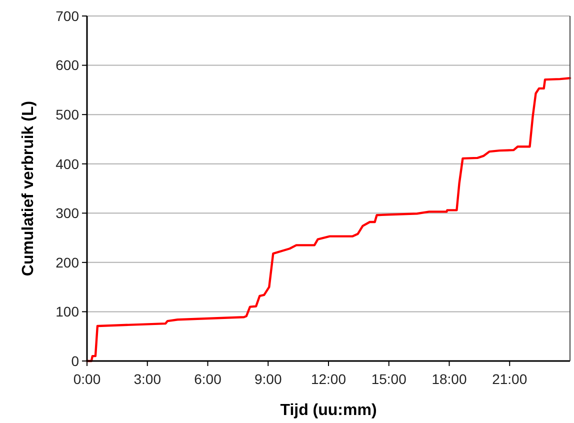 The width and height of the screenshot is (574, 423). Describe the element at coordinates (28, 188) in the screenshot. I see `y-axis-title: Cumulatief verbruik (L)` at that location.